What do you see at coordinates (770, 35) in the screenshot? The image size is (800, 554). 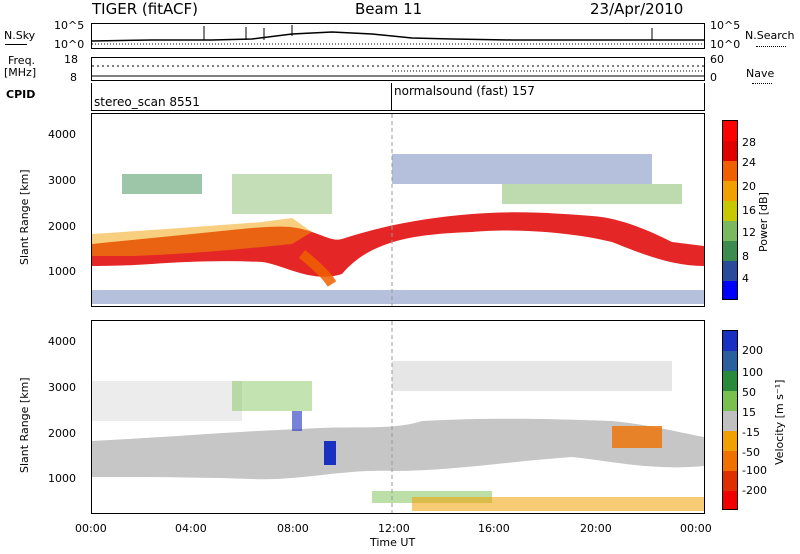 I see `nsearch-label: N.Search` at bounding box center [770, 35].